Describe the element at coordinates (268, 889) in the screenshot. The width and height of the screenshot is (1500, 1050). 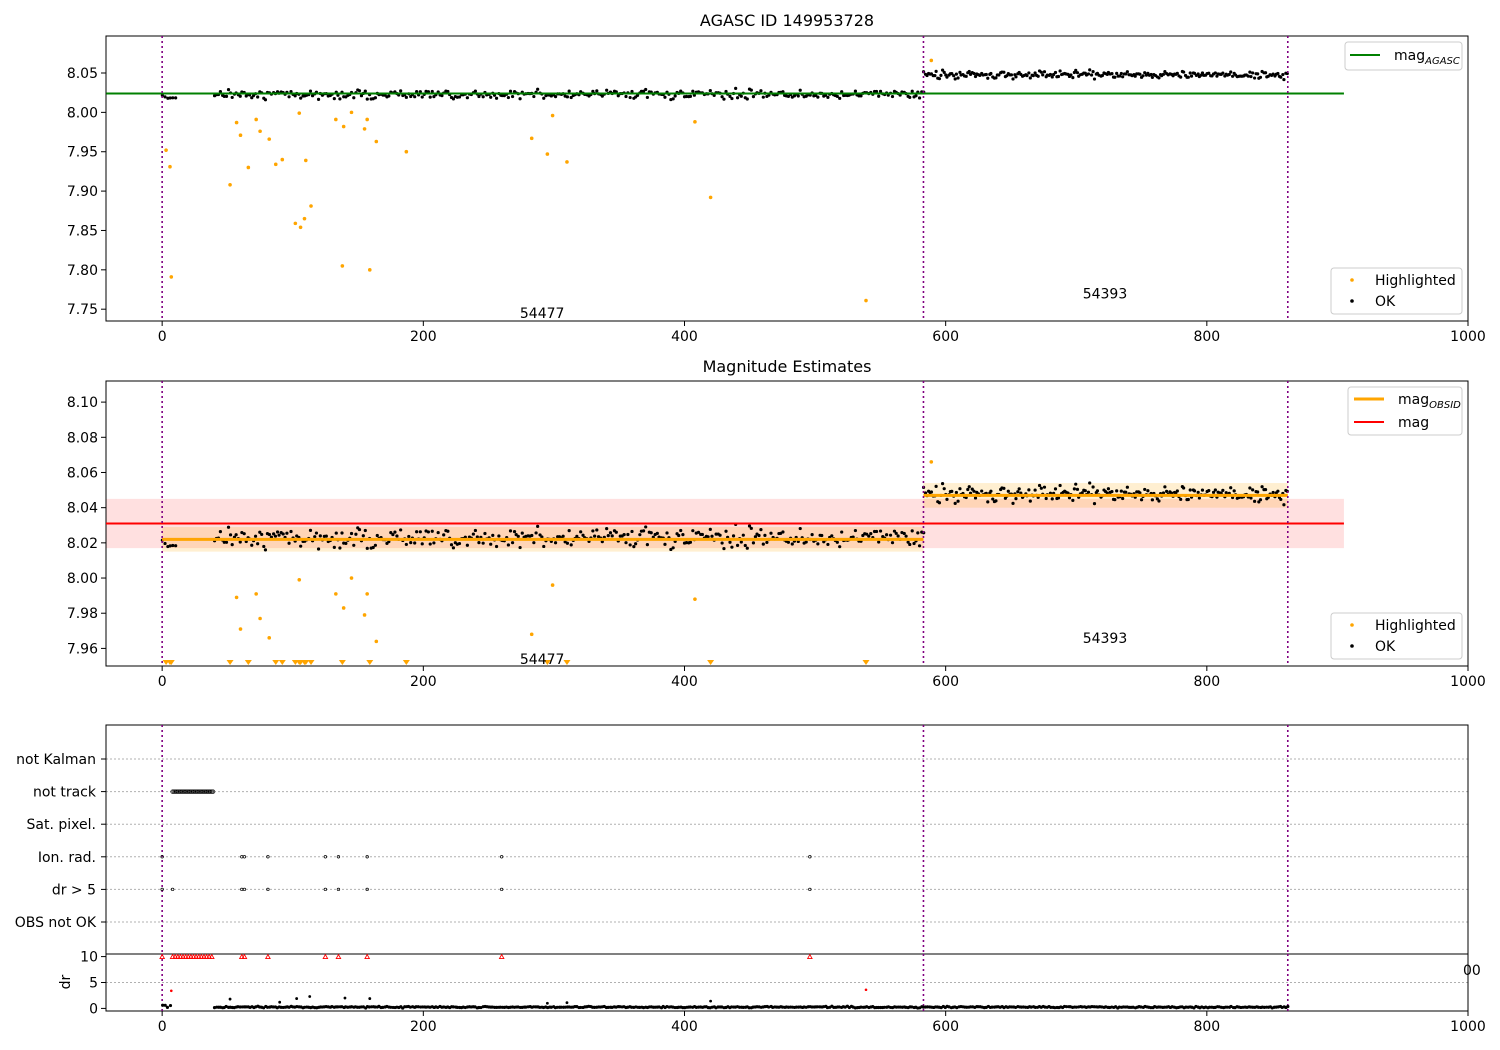
I see `dr-flag` at that location.